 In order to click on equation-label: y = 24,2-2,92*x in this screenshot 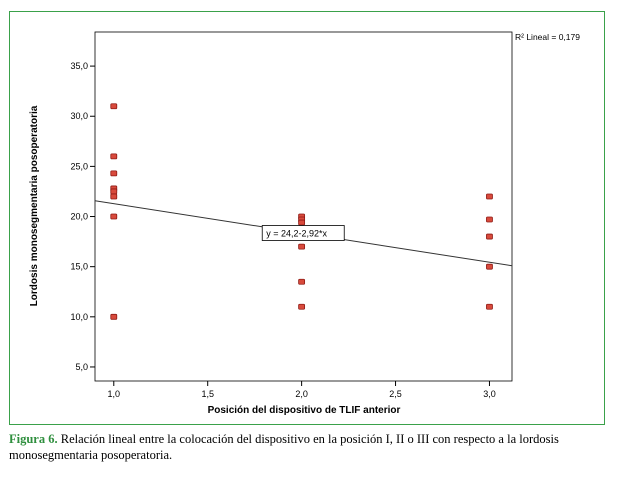, I will do `click(303, 233)`.